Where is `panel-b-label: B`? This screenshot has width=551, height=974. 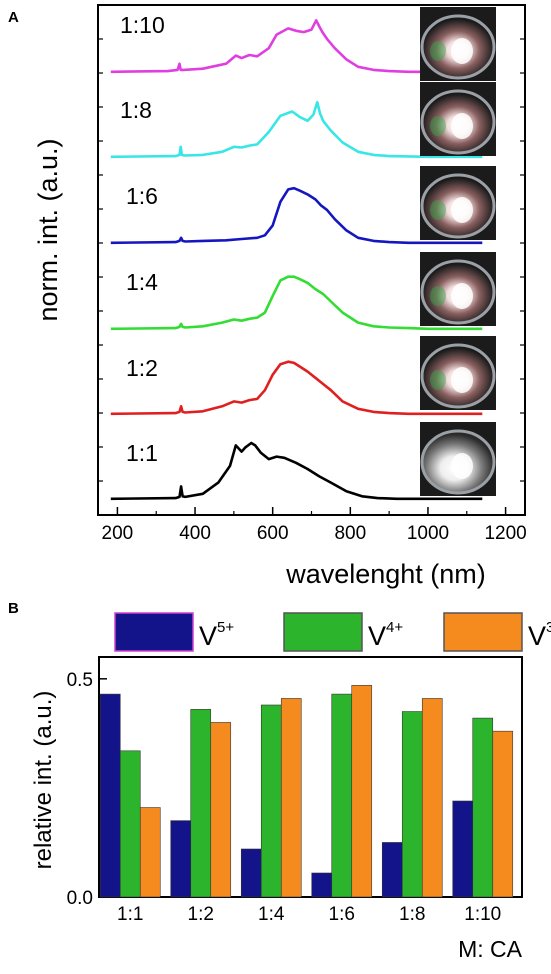 panel-b-label: B is located at coordinates (13, 608).